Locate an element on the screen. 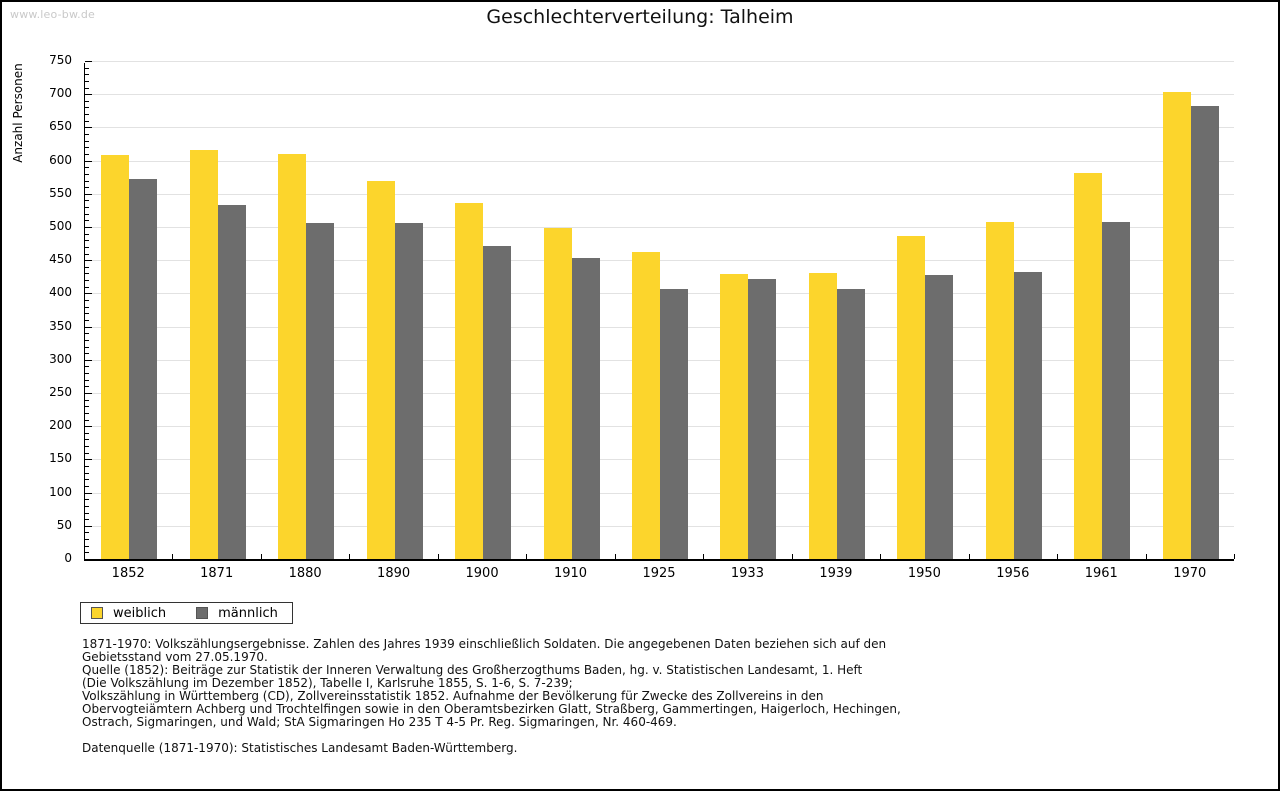  y-tick-label-600: 600 is located at coordinates (60, 159).